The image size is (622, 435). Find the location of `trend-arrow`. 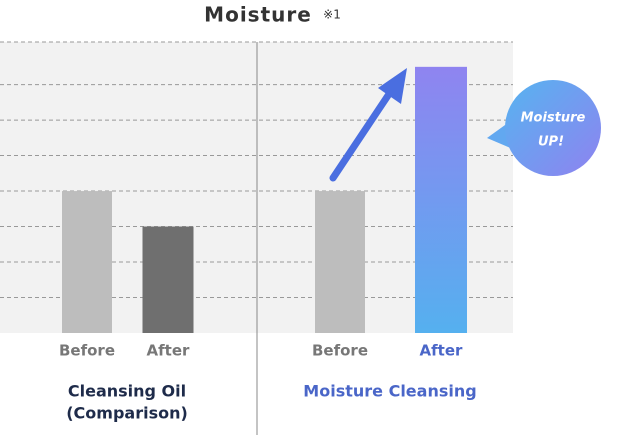

trend-arrow is located at coordinates (368, 125).